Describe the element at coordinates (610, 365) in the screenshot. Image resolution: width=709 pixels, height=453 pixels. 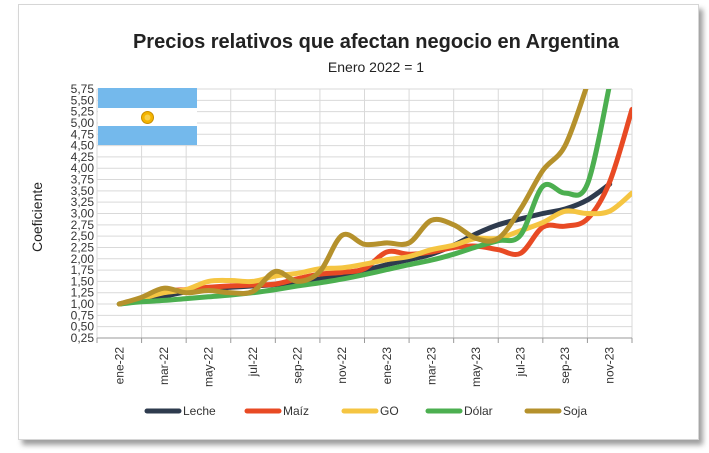
I see `x-tick-label: nov-23` at that location.